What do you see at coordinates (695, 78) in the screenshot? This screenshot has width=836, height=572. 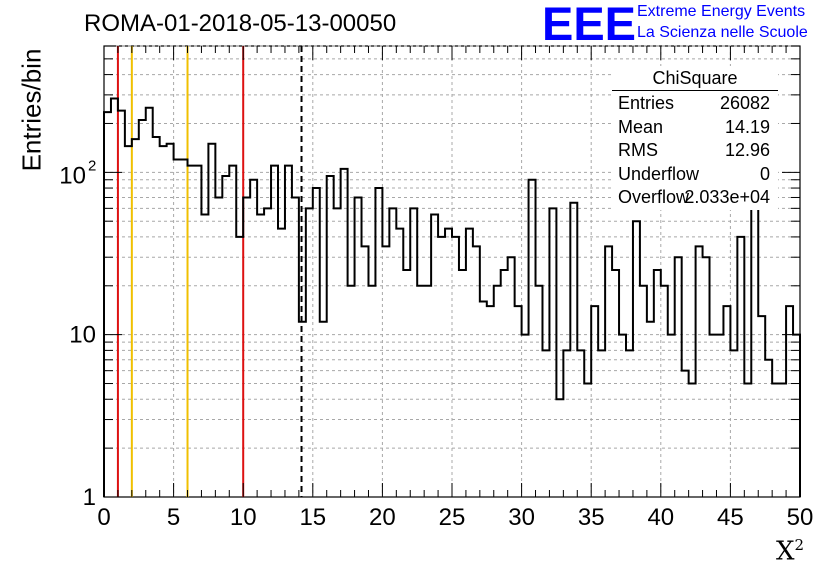 I see `stats-title: ChiSquare` at bounding box center [695, 78].